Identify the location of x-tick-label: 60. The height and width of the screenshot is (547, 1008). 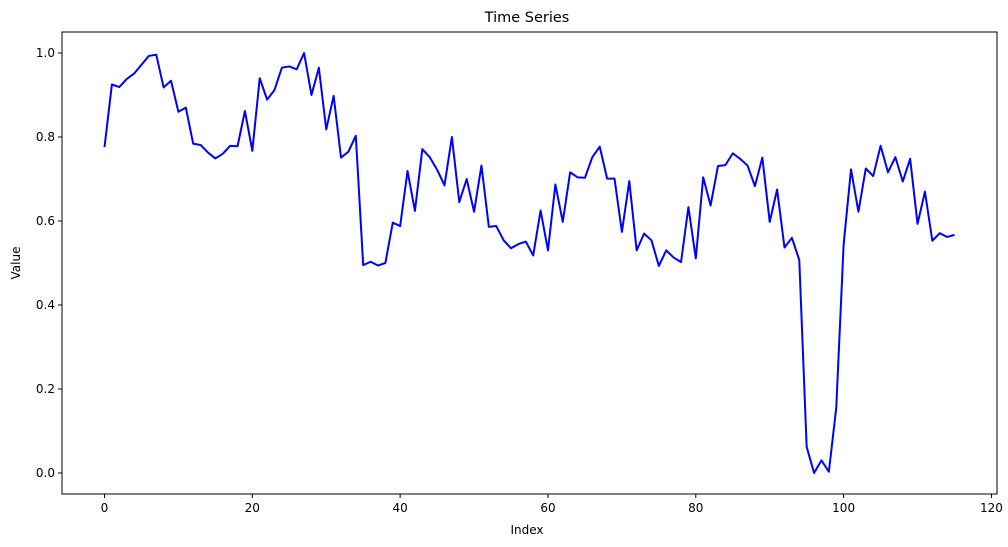
(547, 508).